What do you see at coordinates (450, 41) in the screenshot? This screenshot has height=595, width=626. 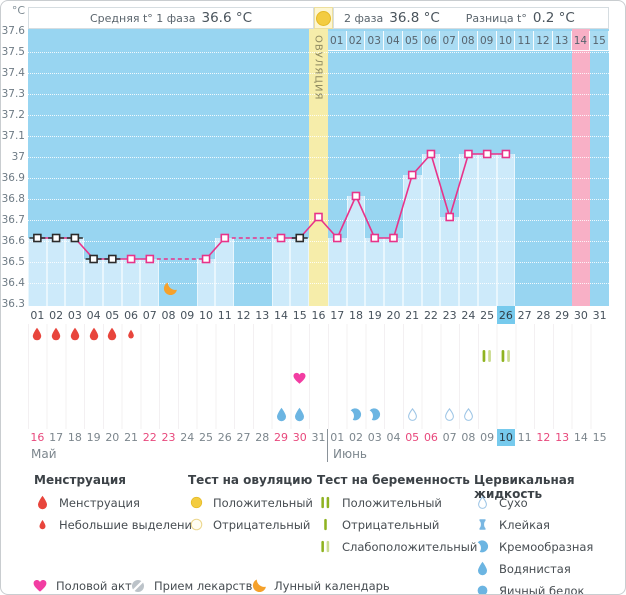 I see `top-date-cell: 07` at bounding box center [450, 41].